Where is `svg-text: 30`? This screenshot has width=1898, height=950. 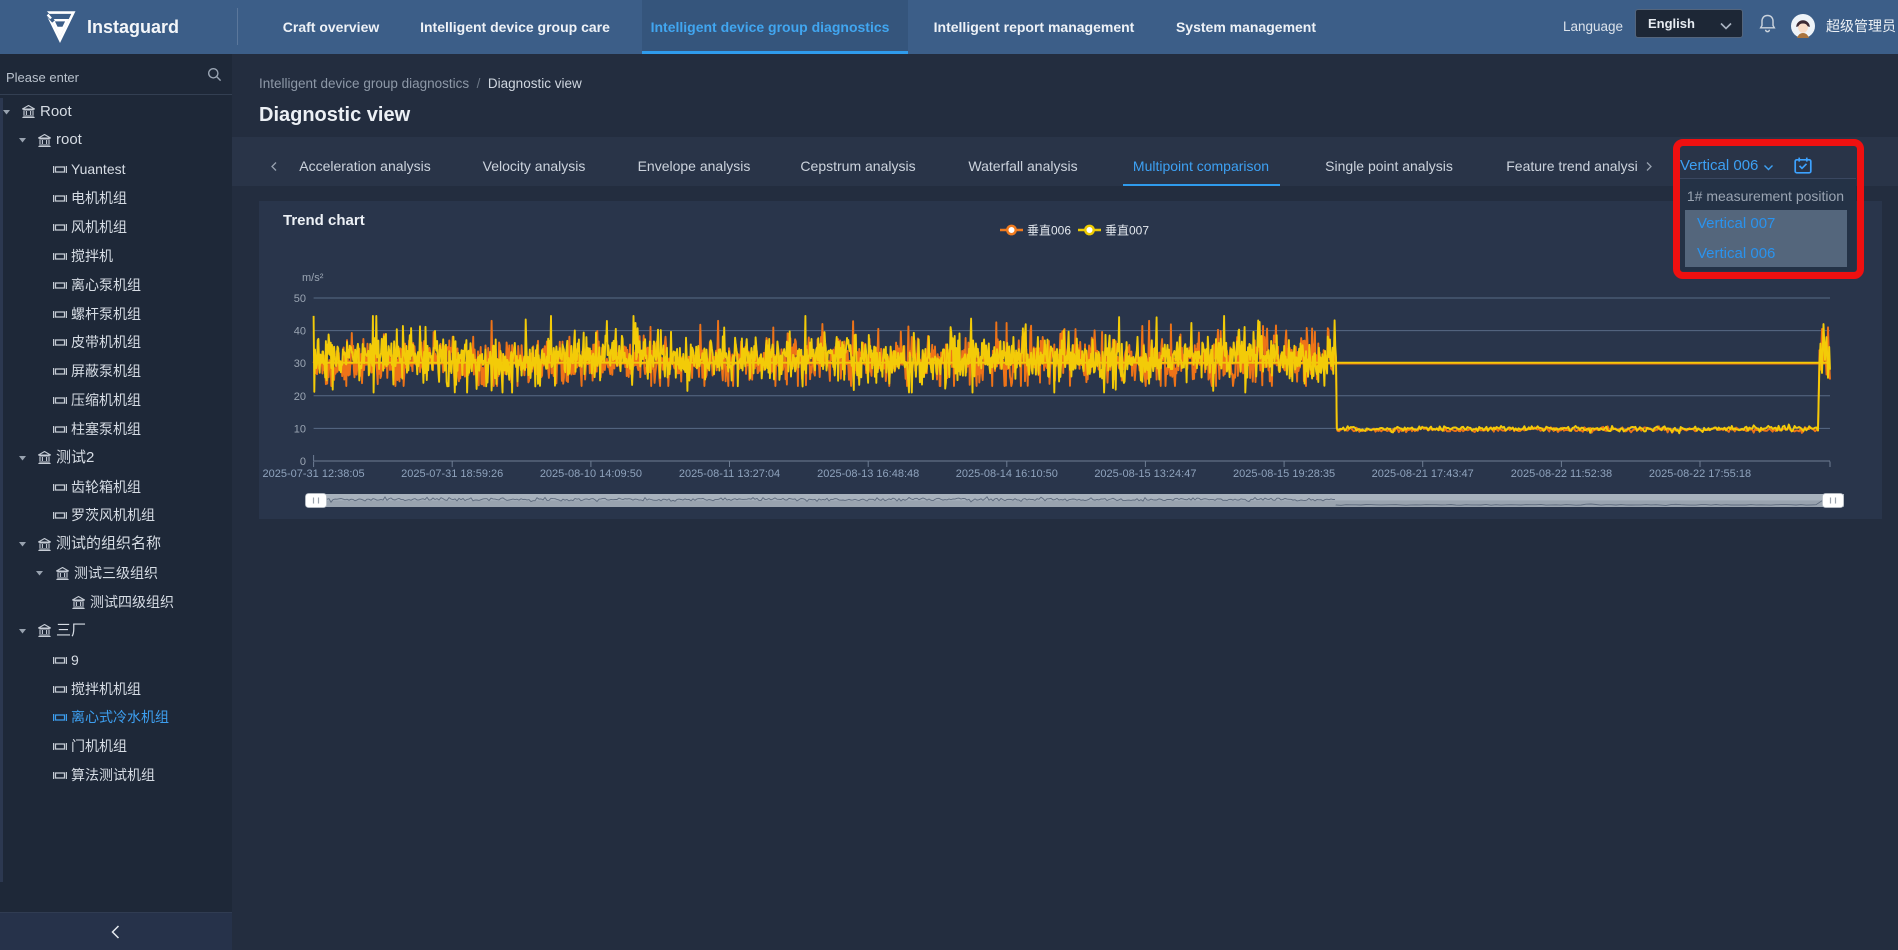
svg-text: 30 is located at coordinates (300, 364).